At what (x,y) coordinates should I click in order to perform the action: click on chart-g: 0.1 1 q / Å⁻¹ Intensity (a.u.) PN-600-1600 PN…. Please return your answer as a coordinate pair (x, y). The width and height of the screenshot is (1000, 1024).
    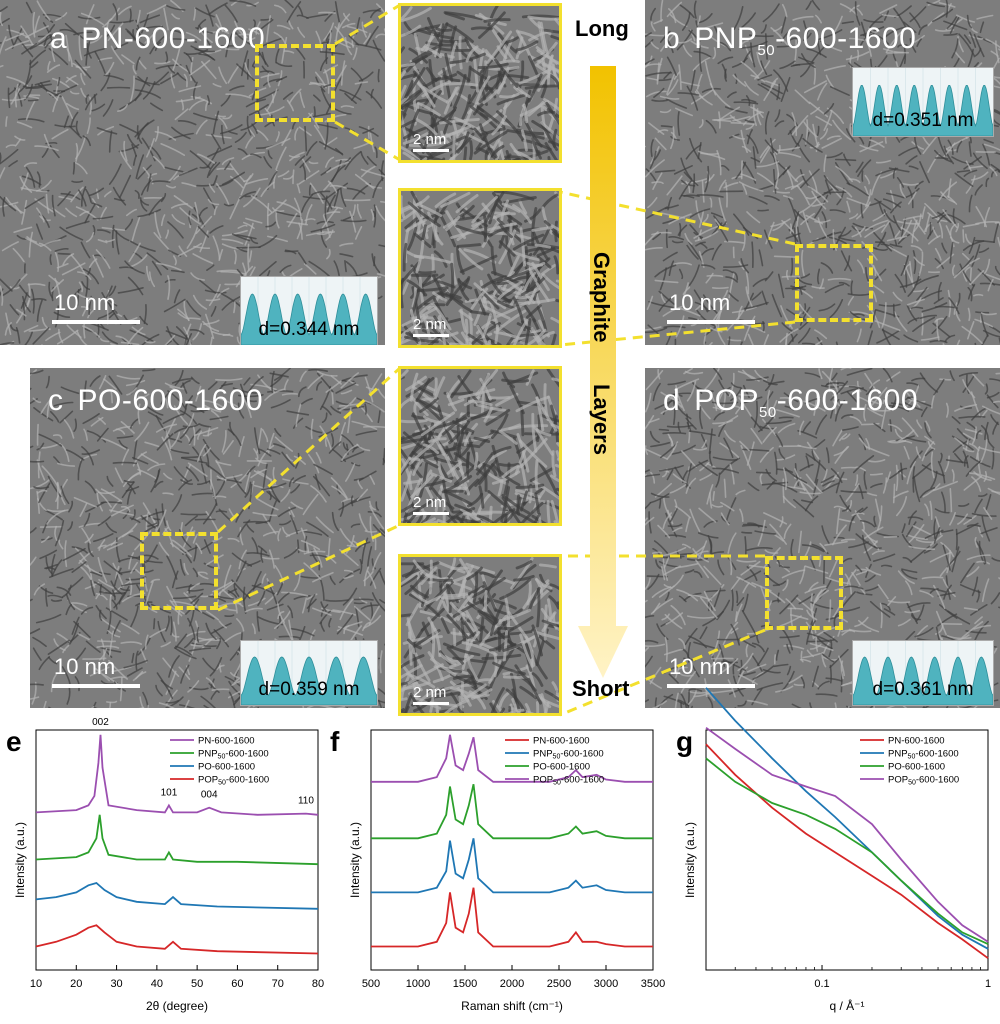
    Looking at the image, I should click on (835, 853).